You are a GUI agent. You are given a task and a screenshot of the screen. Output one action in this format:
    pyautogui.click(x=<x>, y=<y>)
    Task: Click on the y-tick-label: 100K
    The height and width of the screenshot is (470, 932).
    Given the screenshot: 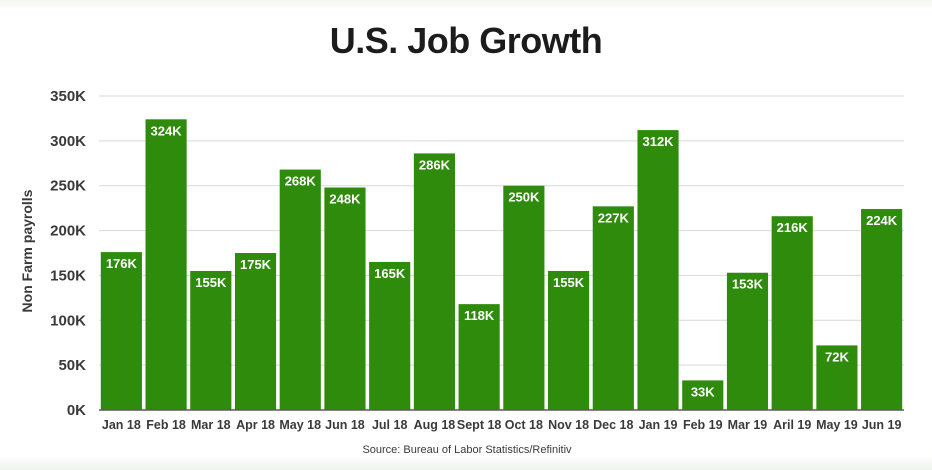 What is the action you would take?
    pyautogui.click(x=68, y=320)
    